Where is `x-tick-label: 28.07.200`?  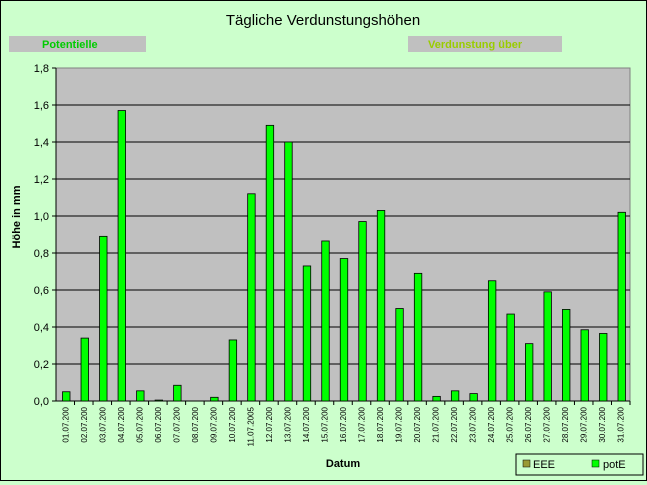
x-tick-label: 28.07.200 is located at coordinates (565, 424).